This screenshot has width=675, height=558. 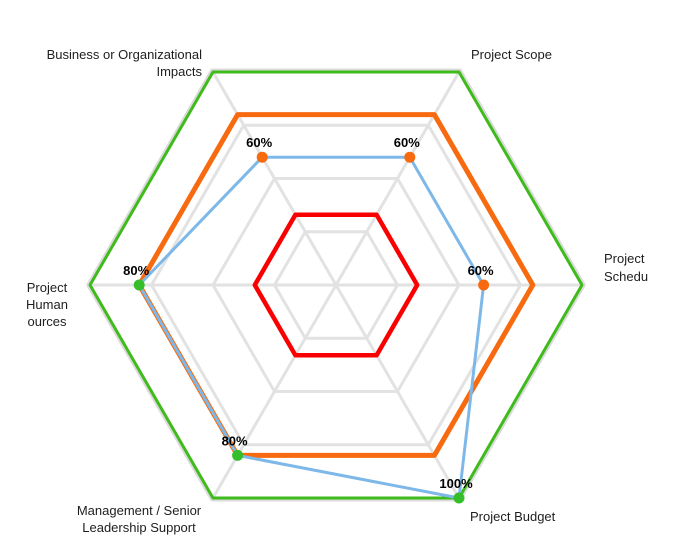 I want to click on axis-label: Impacts, so click(x=179, y=71).